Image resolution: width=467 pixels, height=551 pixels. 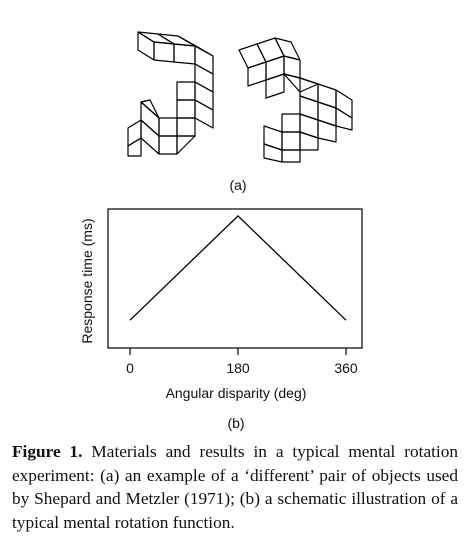 I want to click on series-line, so click(x=238, y=268).